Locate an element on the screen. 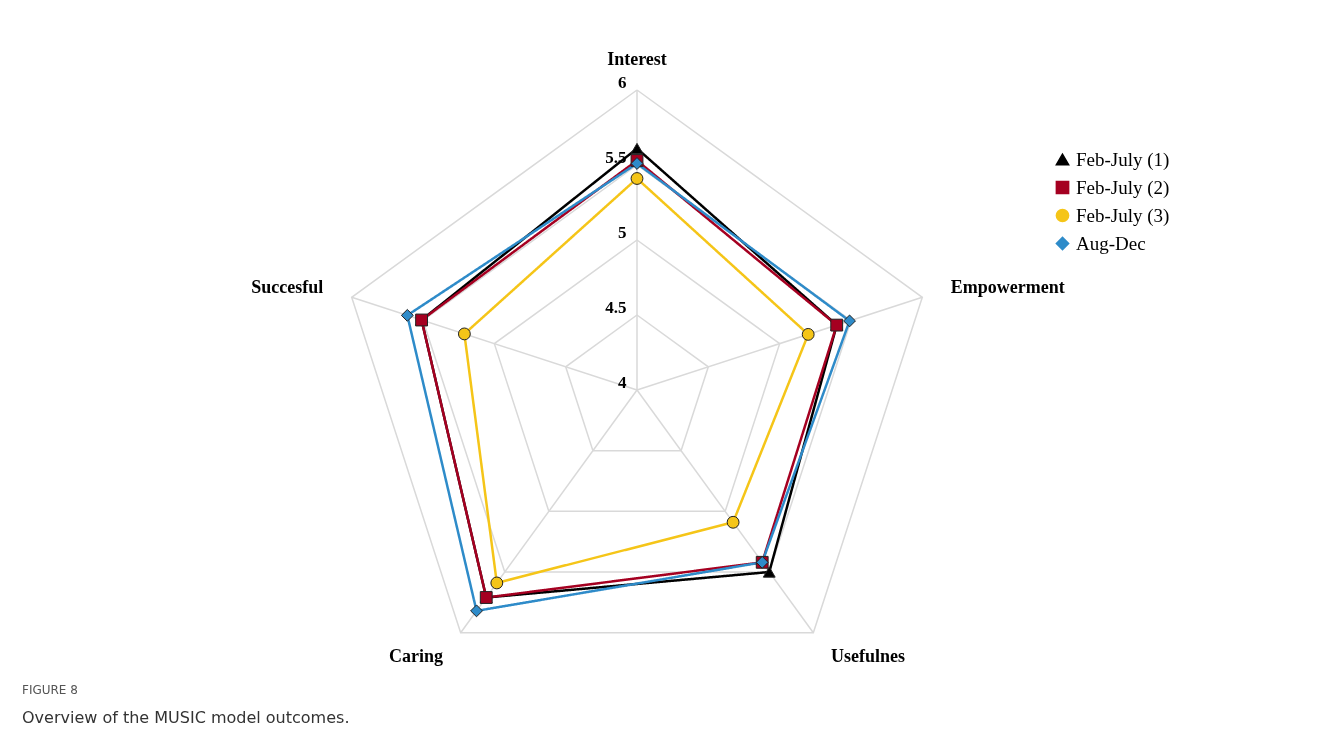 This screenshot has height=752, width=1328. text: Overview of the MUSIC model outcomes. is located at coordinates (186, 717).